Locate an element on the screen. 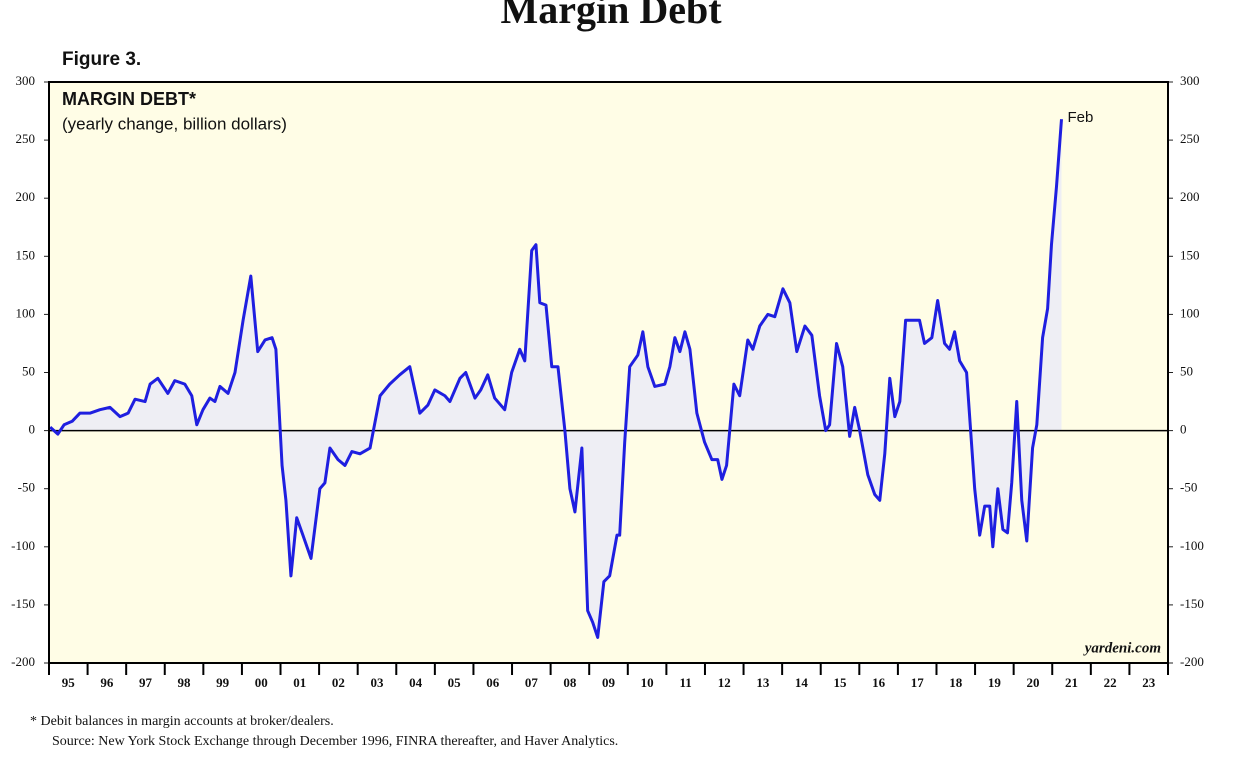 Image resolution: width=1242 pixels, height=768 pixels. x-tick-label: 07 is located at coordinates (532, 682).